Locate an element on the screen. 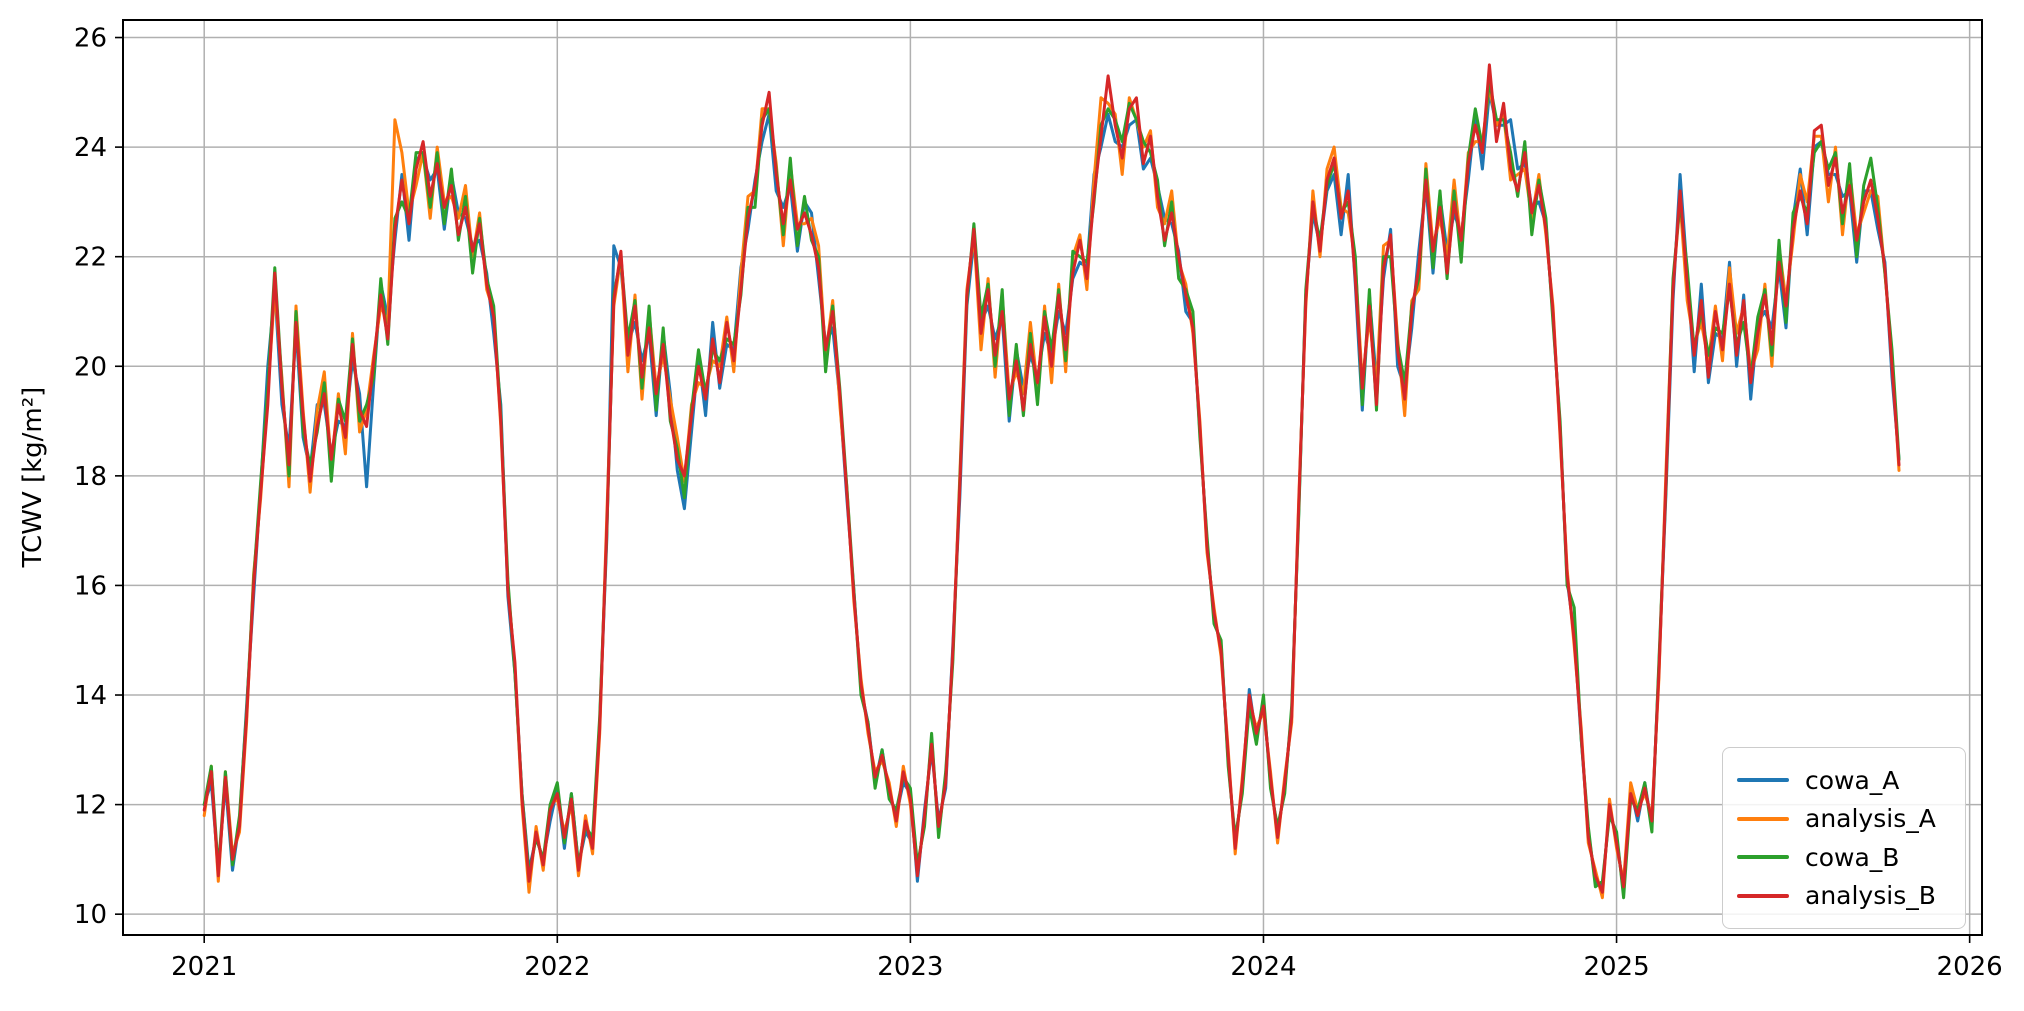 The height and width of the screenshot is (1011, 2024). svg-text: 2024 is located at coordinates (1263, 967).